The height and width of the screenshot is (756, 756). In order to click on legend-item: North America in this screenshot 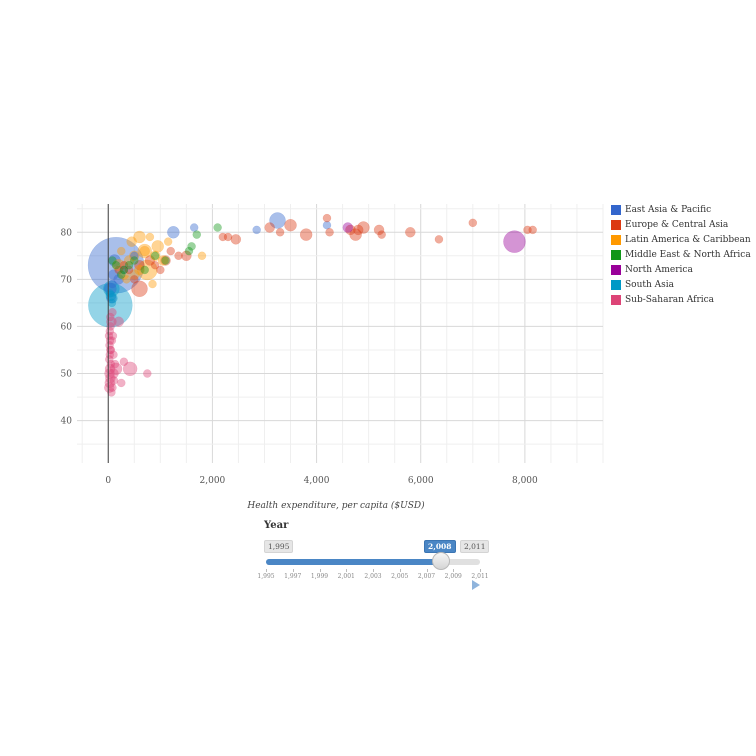, I will do `click(681, 270)`.